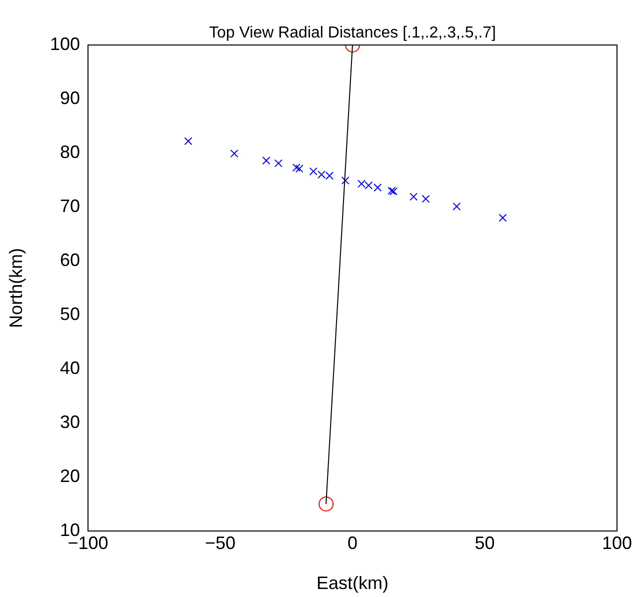 This screenshot has height=597, width=639. Describe the element at coordinates (352, 542) in the screenshot. I see `x-tick-label: 0` at that location.